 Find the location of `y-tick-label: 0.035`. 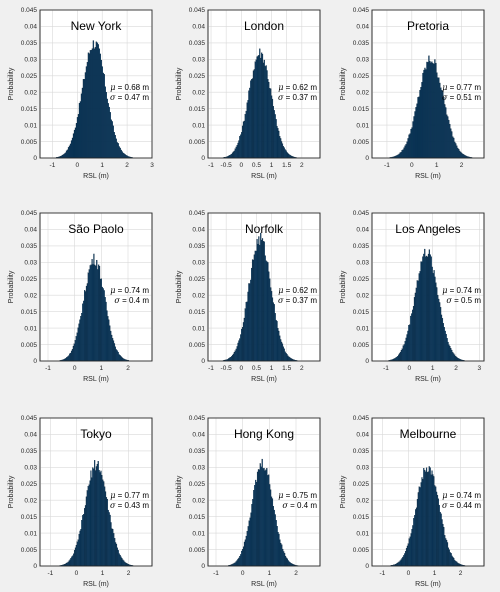

y-tick-label: 0.035 is located at coordinates (197, 246).